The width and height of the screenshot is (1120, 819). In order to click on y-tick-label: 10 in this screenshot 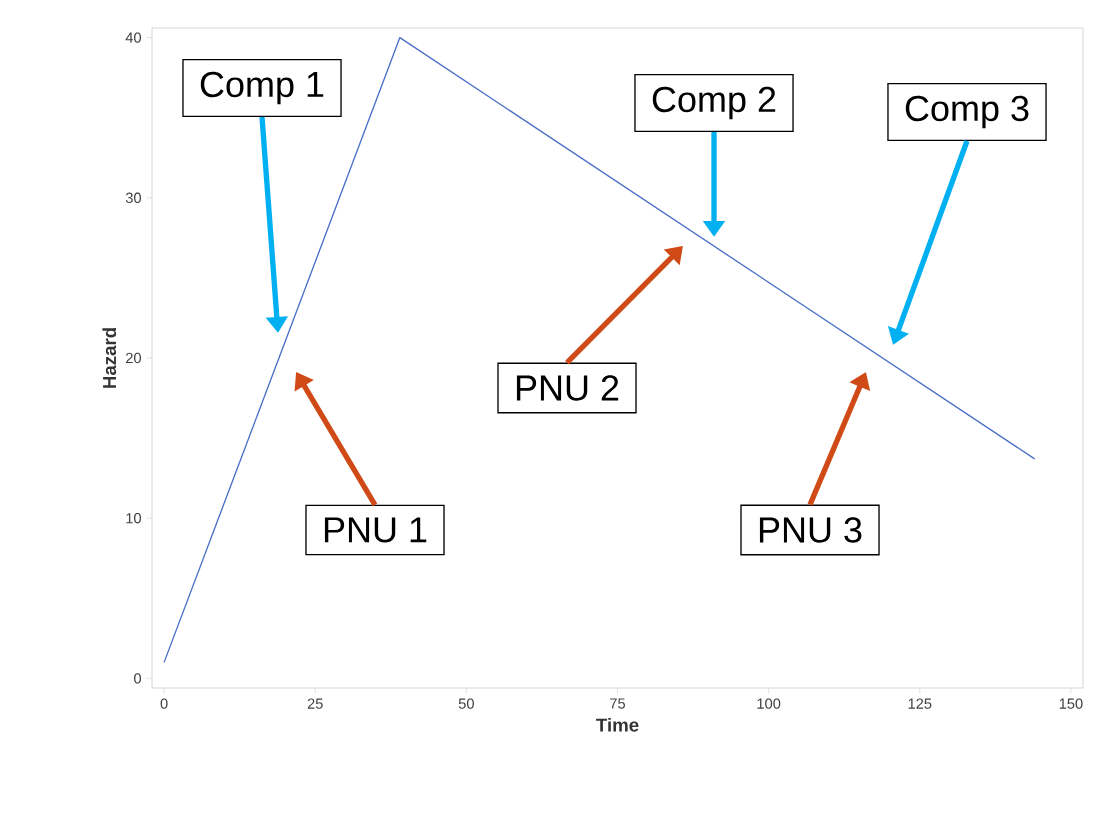, I will do `click(134, 518)`.